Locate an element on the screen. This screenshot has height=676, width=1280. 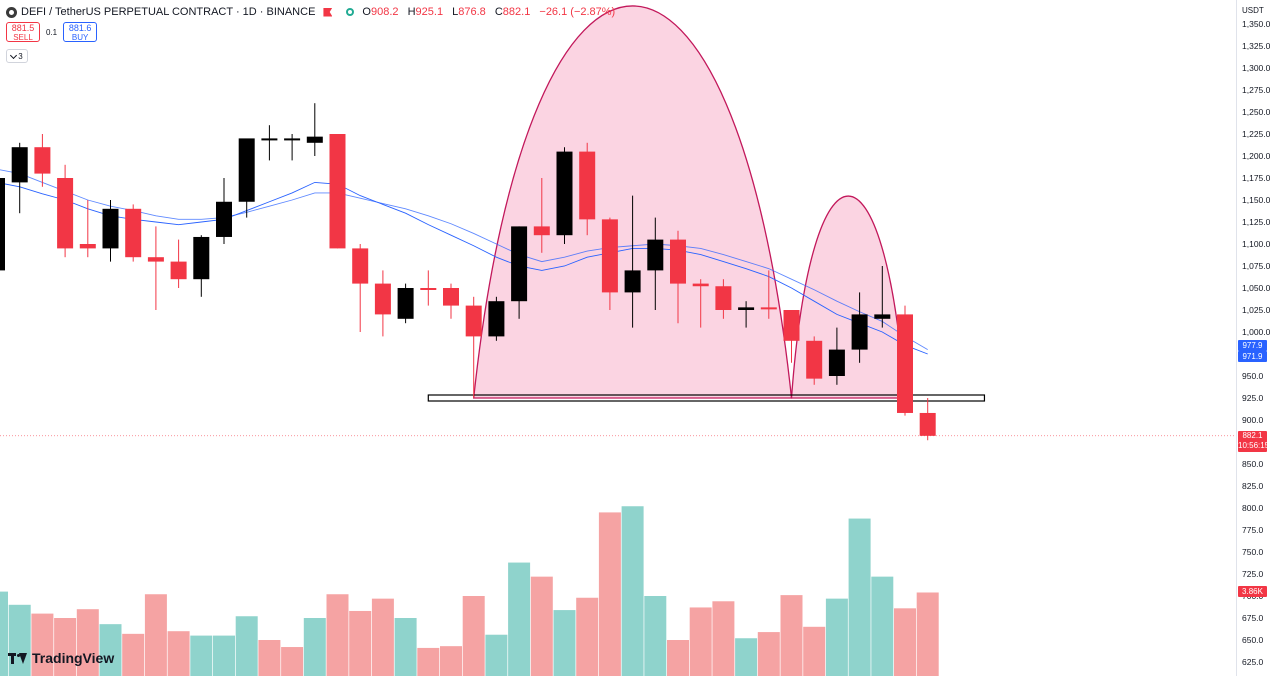
y-tick-label: 775.0 is located at coordinates (1253, 530).